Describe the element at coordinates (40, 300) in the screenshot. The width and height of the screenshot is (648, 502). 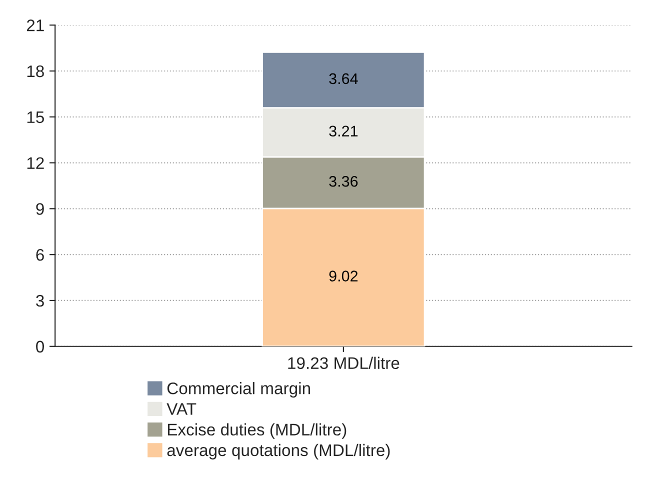
I see `y-tick-label: 3` at that location.